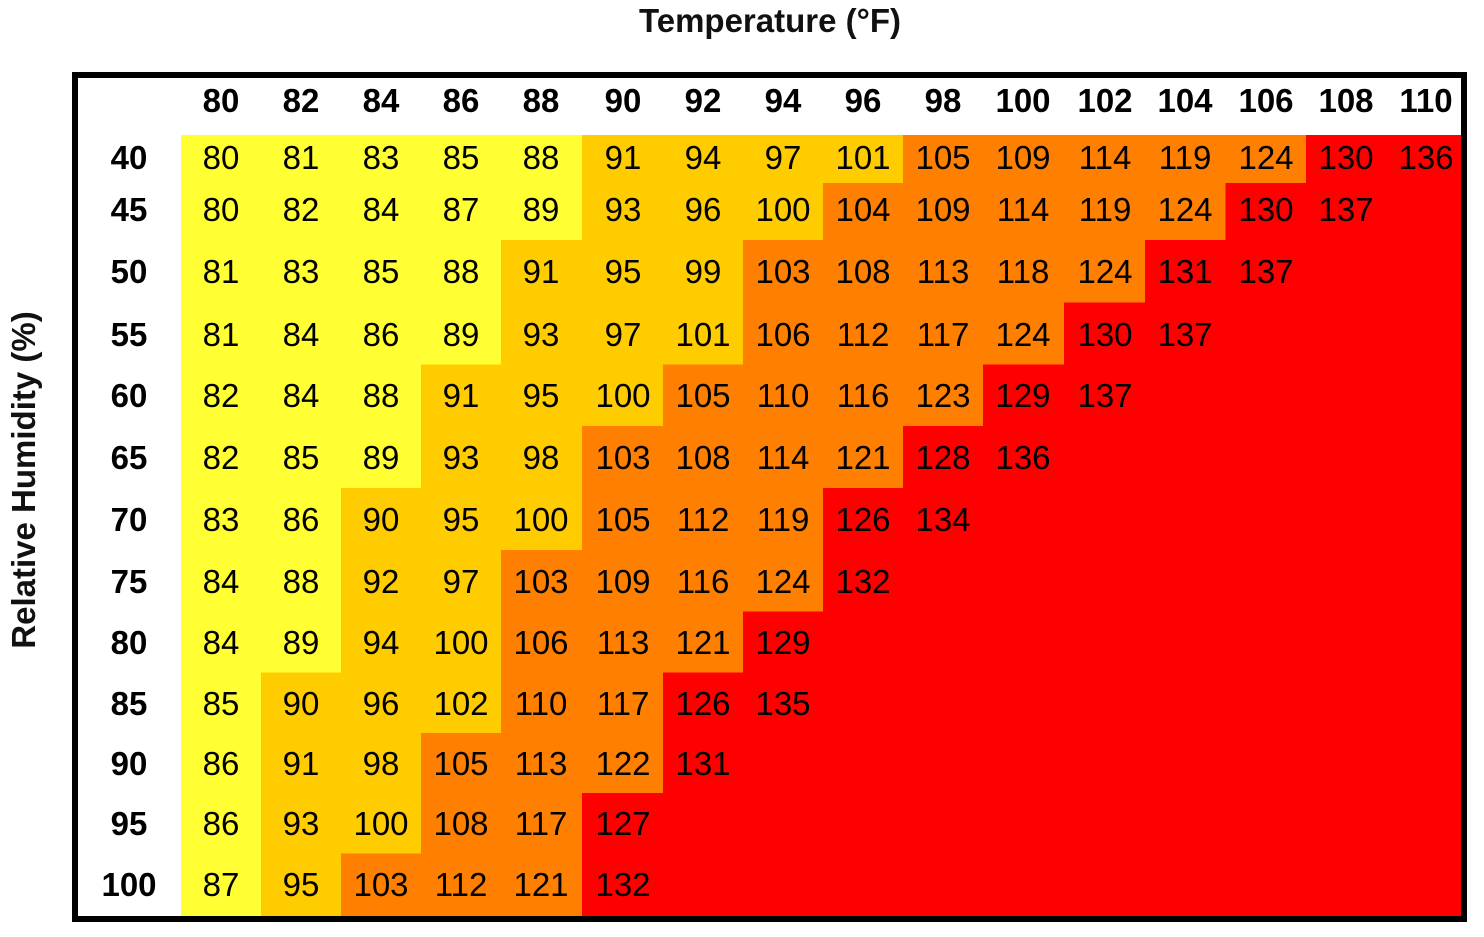  I want to click on cell-value: 127, so click(622, 823).